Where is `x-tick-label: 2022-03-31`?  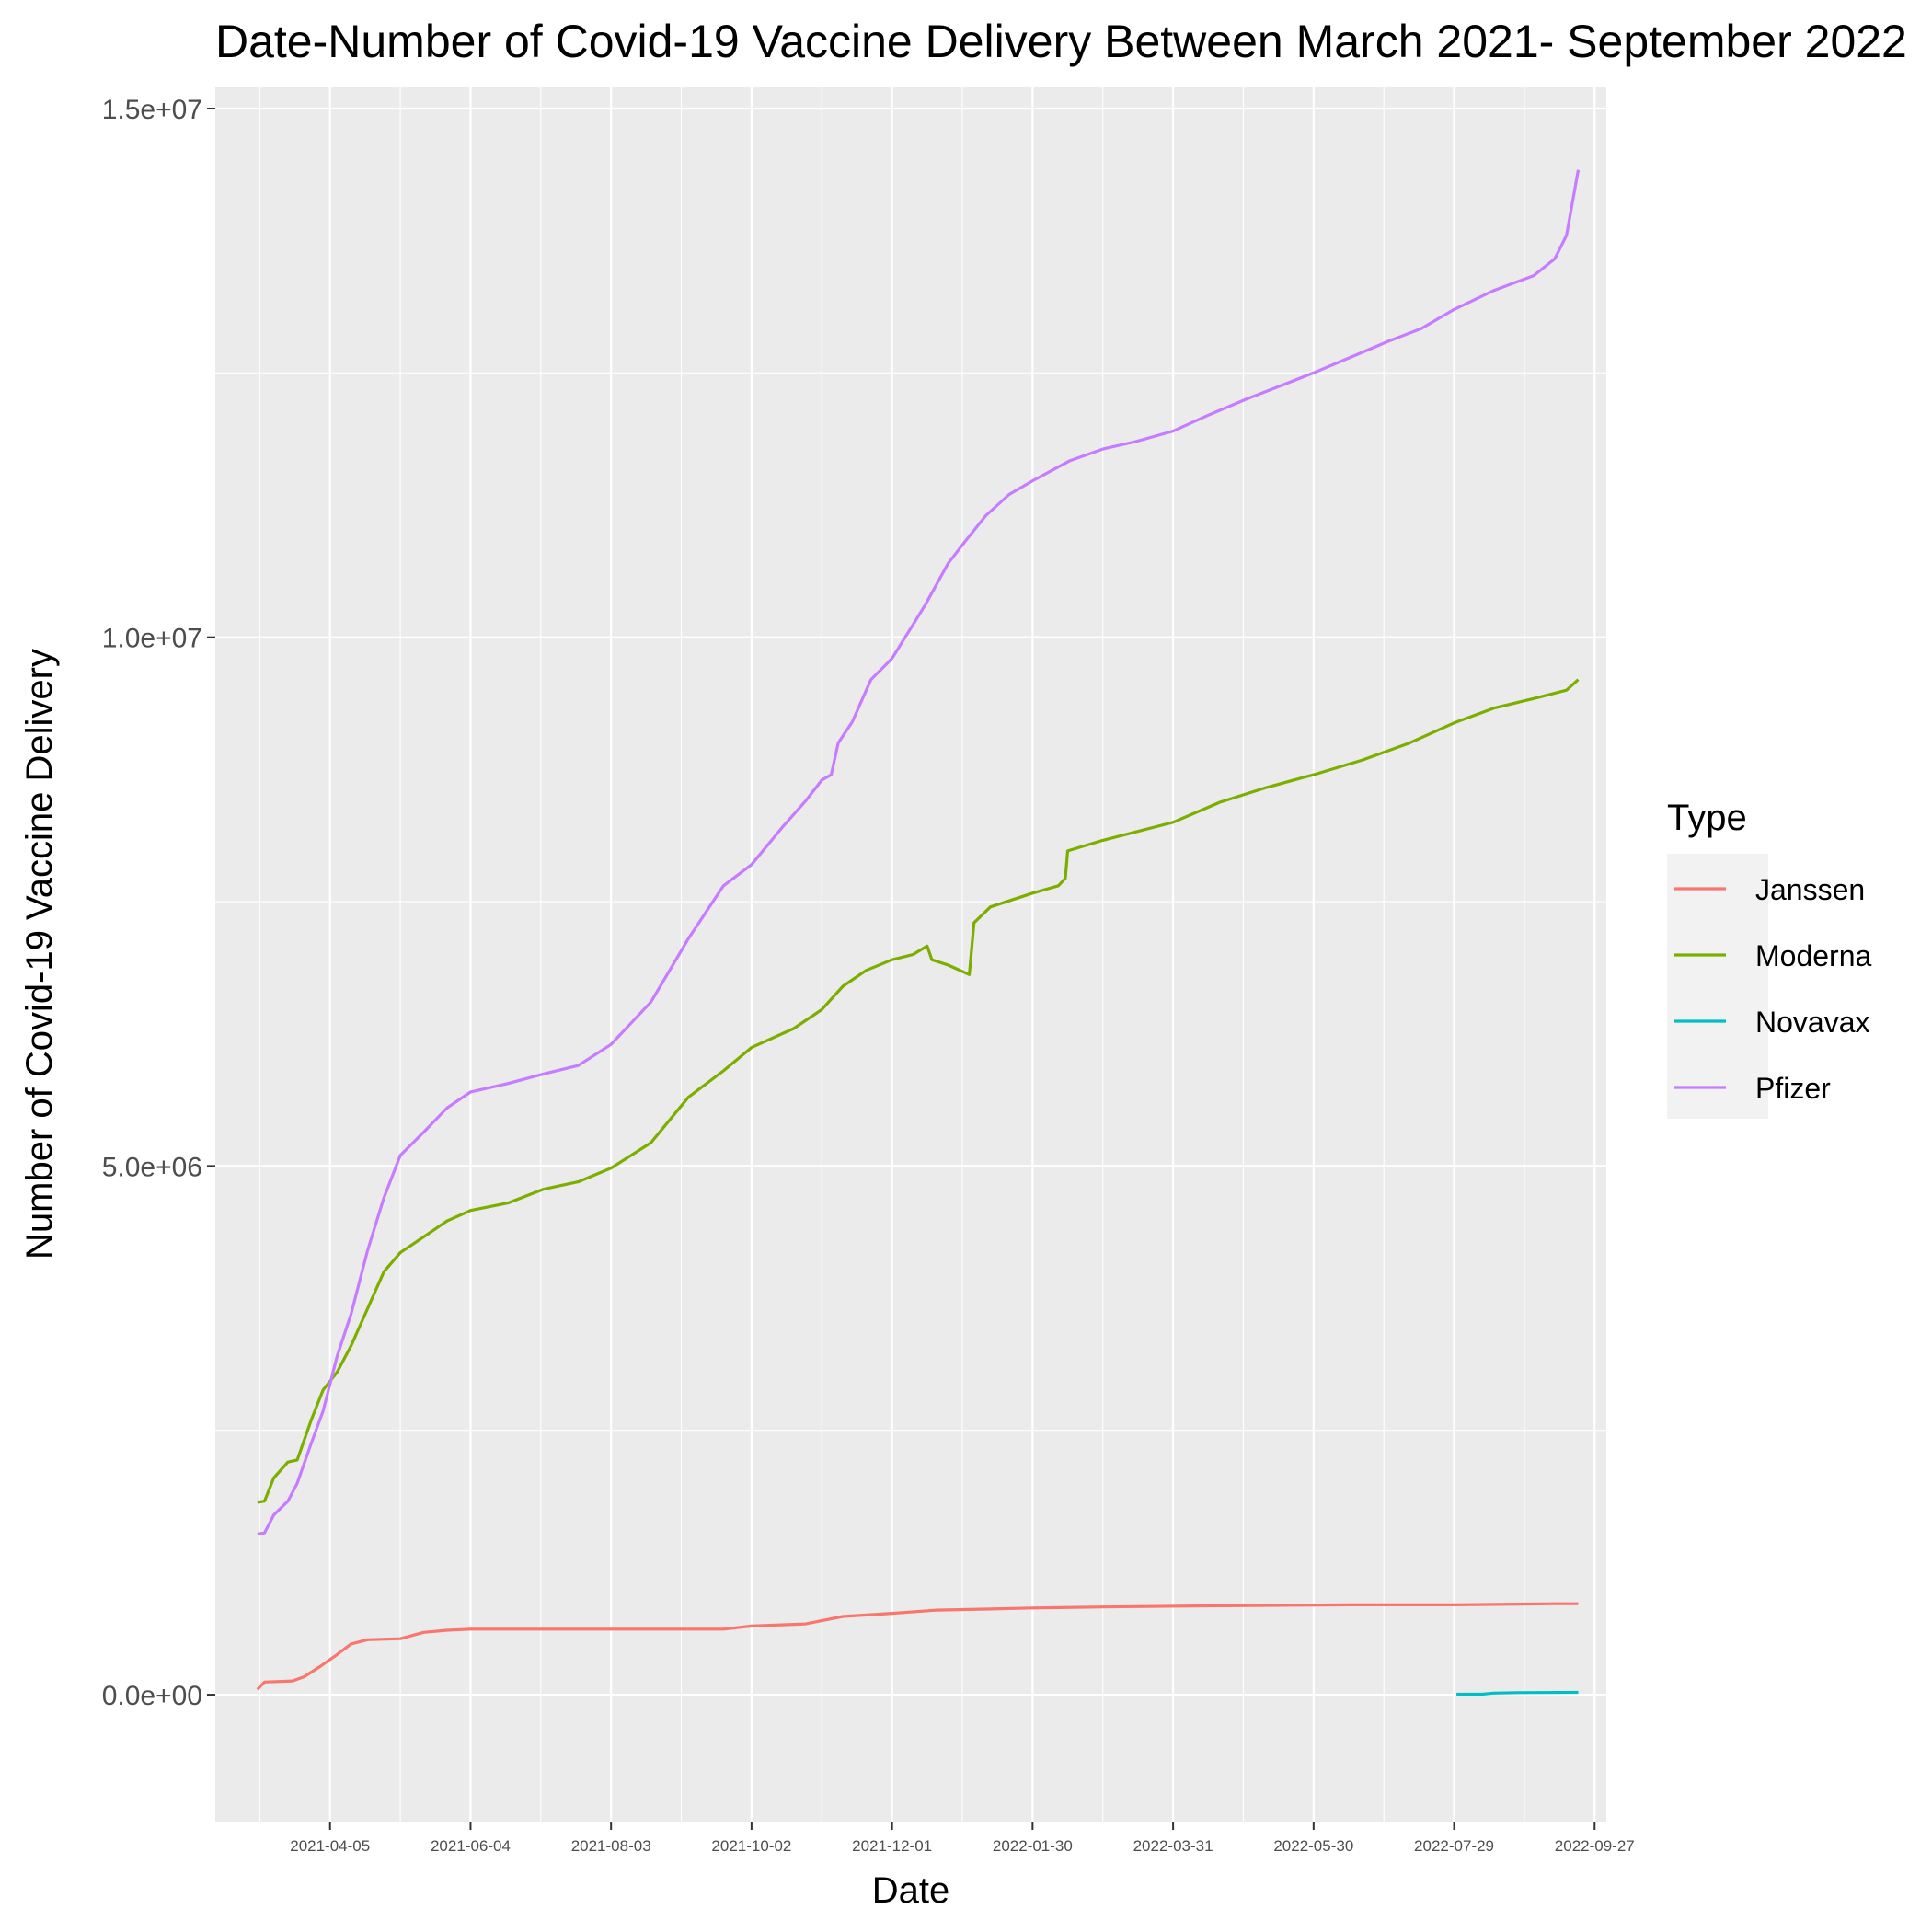
x-tick-label: 2022-03-31 is located at coordinates (1173, 1846).